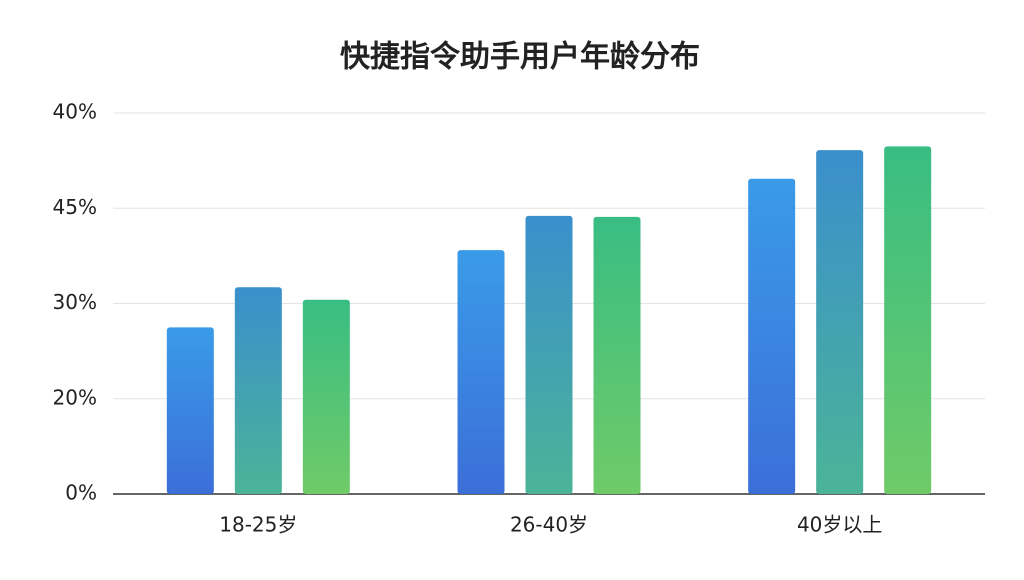 Image resolution: width=1024 pixels, height=580 pixels. I want to click on chart-title: 快捷指令助手用户年龄分布, so click(520, 57).